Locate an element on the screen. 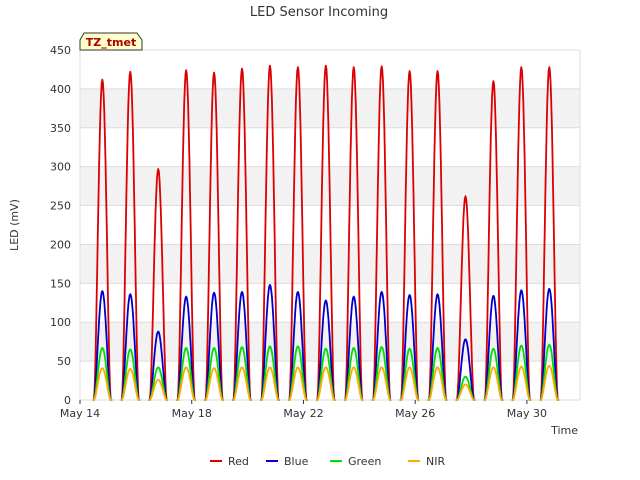 Image resolution: width=640 pixels, height=480 pixels. y-tick-label: 150 is located at coordinates (60, 283).